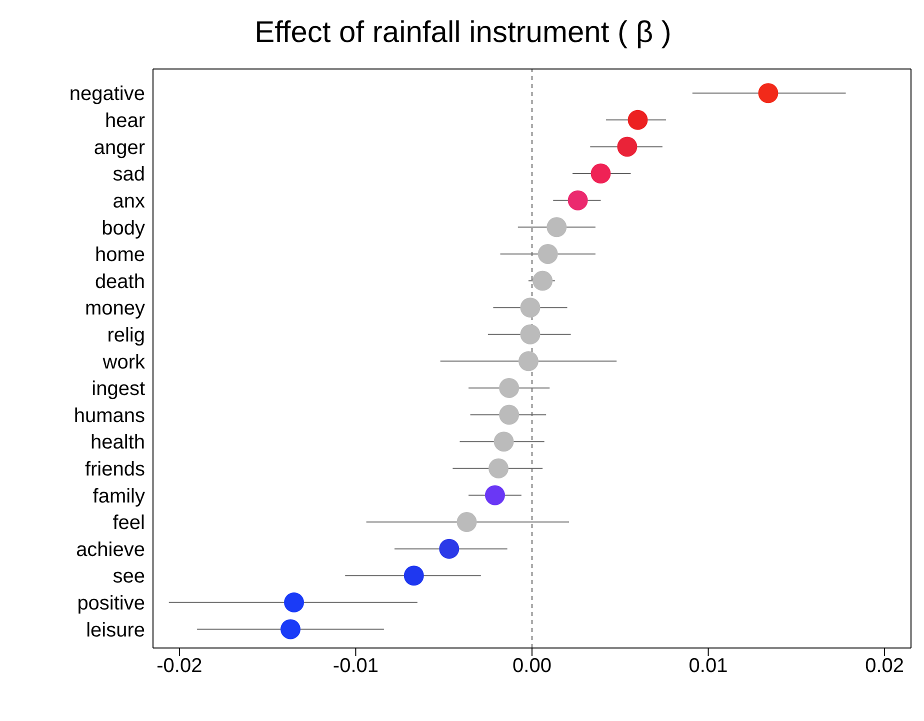 Image resolution: width=924 pixels, height=721 pixels. Describe the element at coordinates (109, 415) in the screenshot. I see `y-tick-label: humans` at that location.